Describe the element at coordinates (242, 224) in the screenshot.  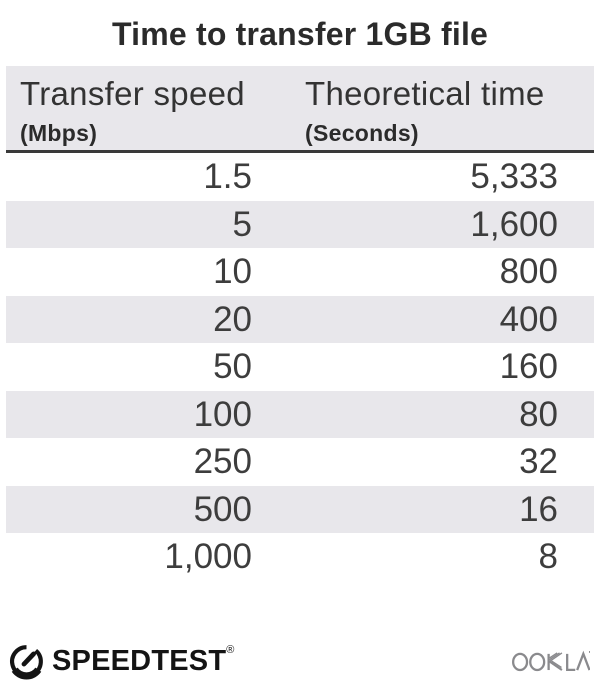
I see `speed-cell: 5` at that location.